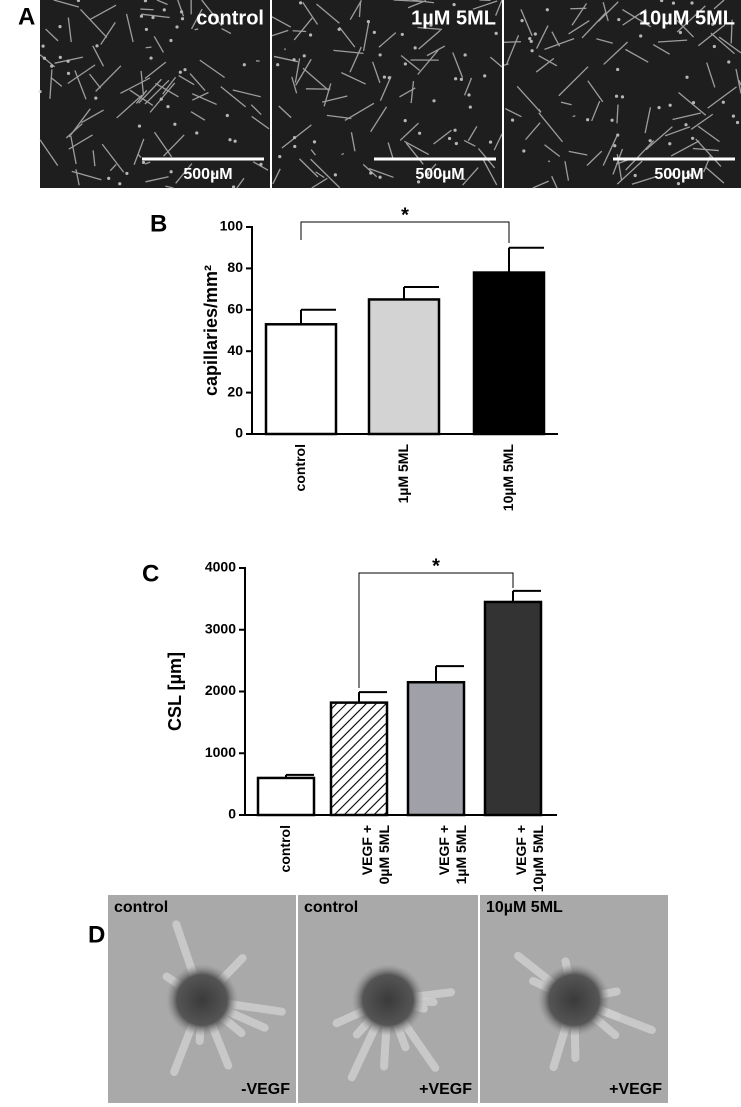  I want to click on x-tick-label-line: VEGF +, so click(367, 850).